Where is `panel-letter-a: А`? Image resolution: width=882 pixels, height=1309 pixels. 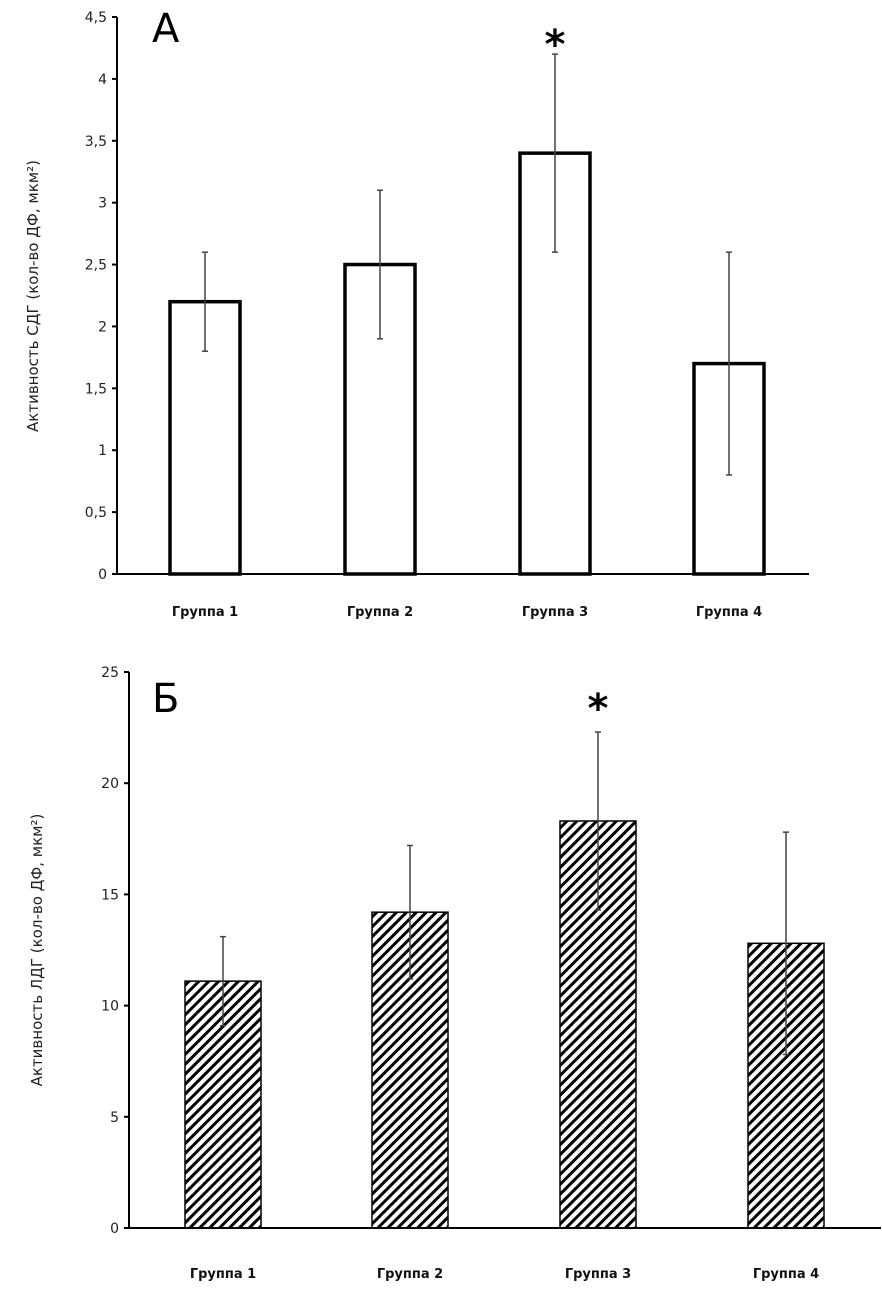 panel-letter-a: А is located at coordinates (166, 29).